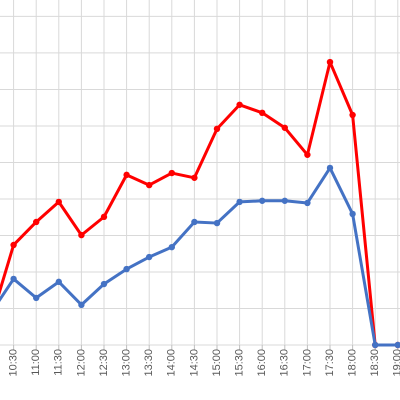  What do you see at coordinates (194, 363) in the screenshot?
I see `x-tick-label: 14:30` at bounding box center [194, 363].